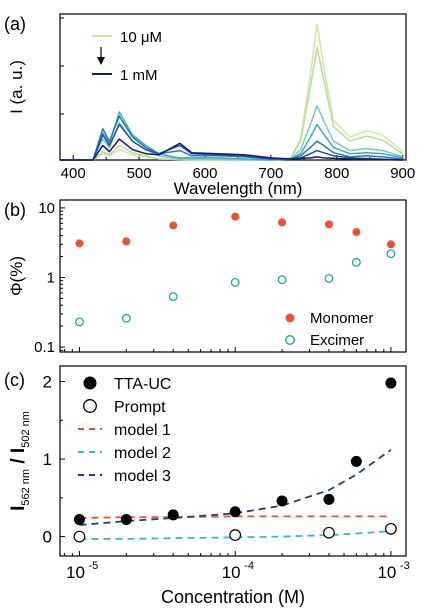  I want to click on panel-c-y-axis-label-part: 562 nm, so click(26, 487).